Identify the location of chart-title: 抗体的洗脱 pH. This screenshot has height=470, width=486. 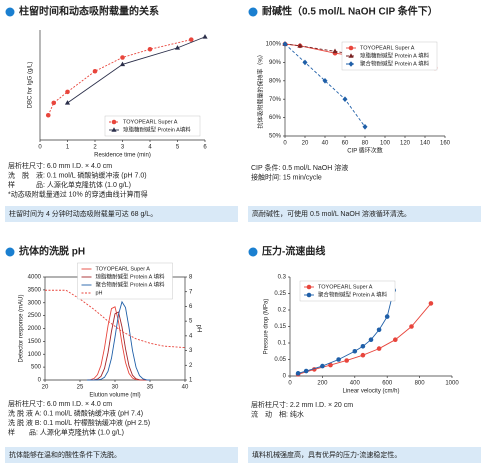
(52, 251).